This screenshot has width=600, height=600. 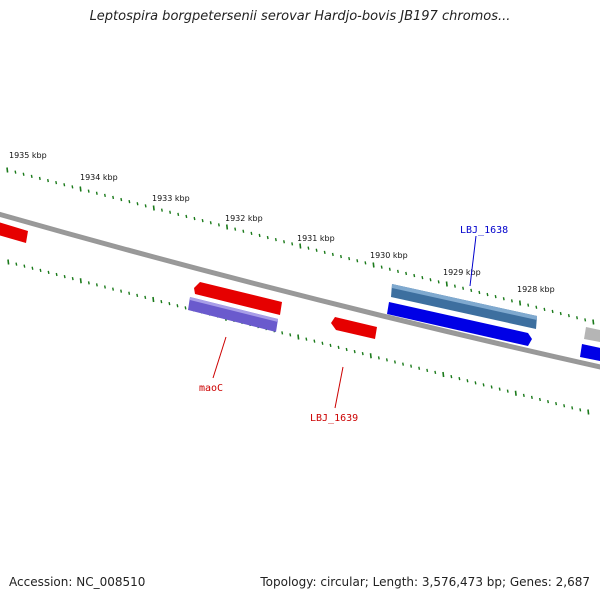 What do you see at coordinates (14, 232) in the screenshot?
I see `gene-red-left-edge` at bounding box center [14, 232].